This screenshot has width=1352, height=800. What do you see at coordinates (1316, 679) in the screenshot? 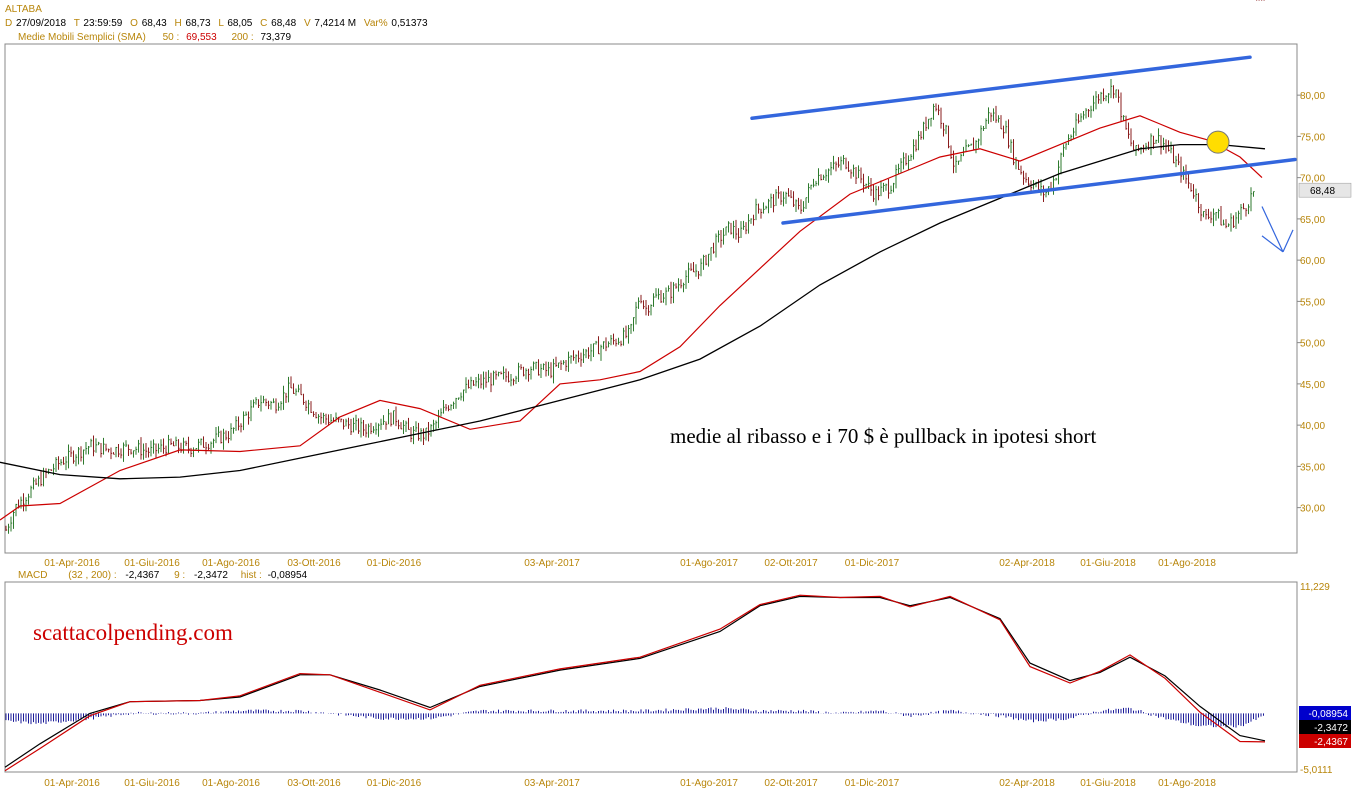
I see `macd-y-axis: 11,229 -5,0111` at bounding box center [1316, 679].